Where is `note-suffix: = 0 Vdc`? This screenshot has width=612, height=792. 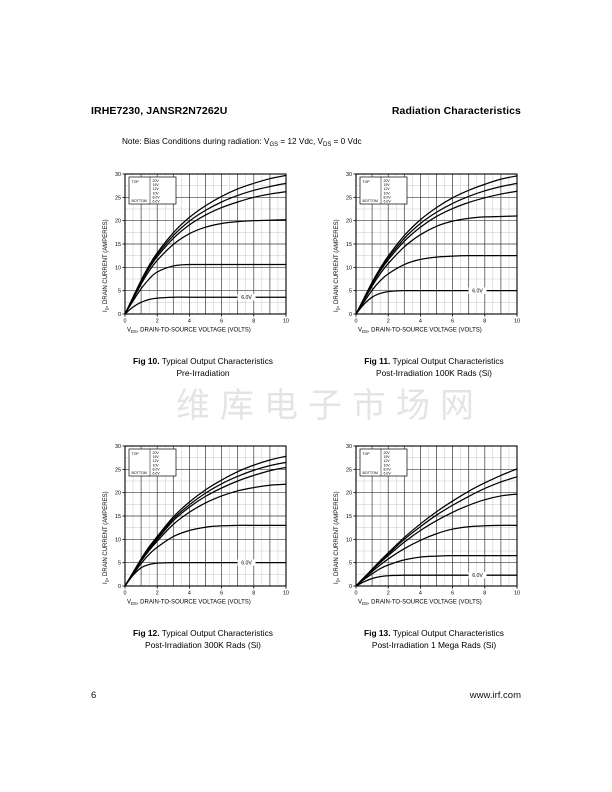 note-suffix: = 0 Vdc is located at coordinates (346, 141).